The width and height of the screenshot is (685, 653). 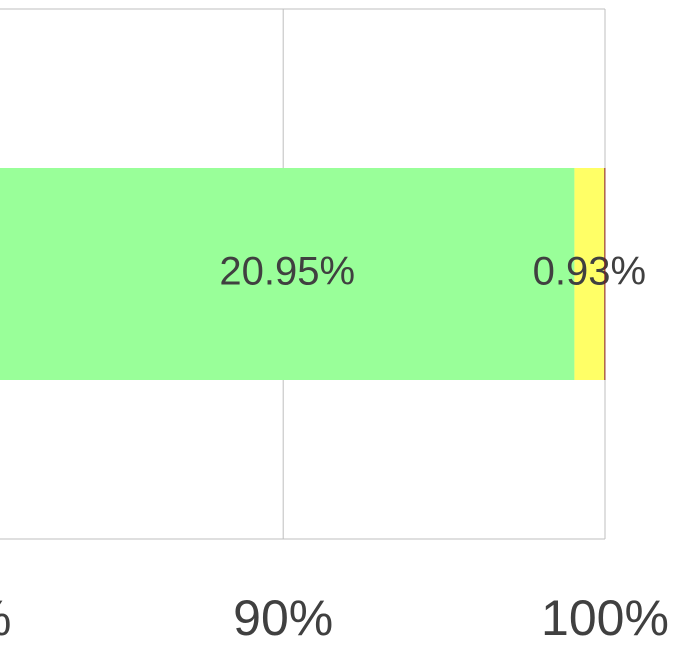 What do you see at coordinates (605, 618) in the screenshot?
I see `x-tick-label: 100%` at bounding box center [605, 618].